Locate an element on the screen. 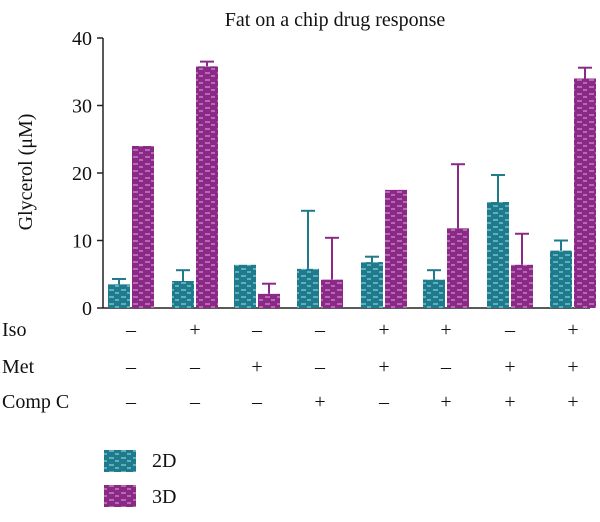  legend-swatch-3d is located at coordinates (120, 496).